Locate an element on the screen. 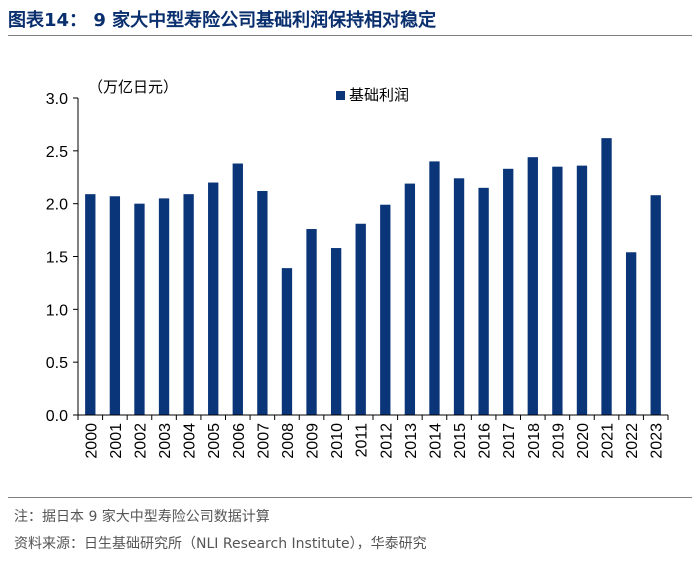  bar-2007 is located at coordinates (262, 302).